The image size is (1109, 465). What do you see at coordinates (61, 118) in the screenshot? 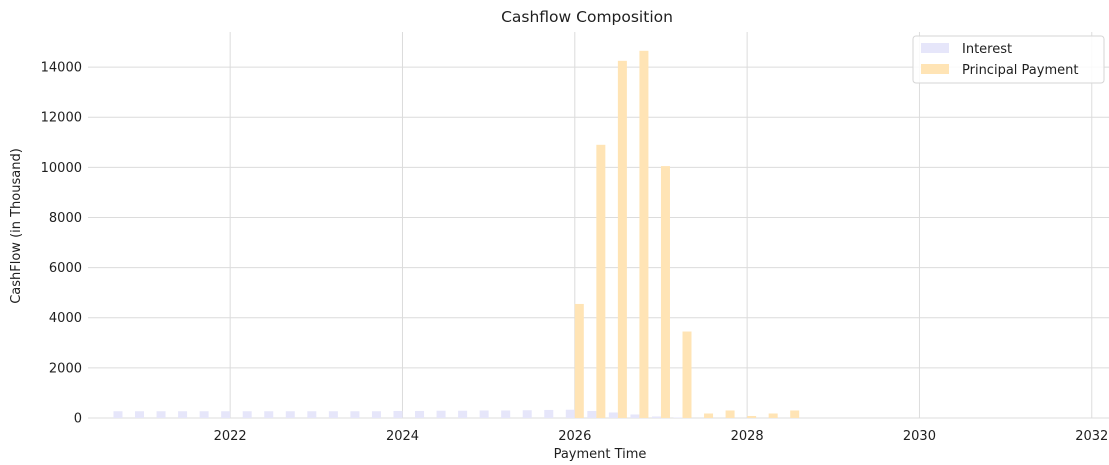
I see `y-tick-label: 12000` at bounding box center [61, 118].